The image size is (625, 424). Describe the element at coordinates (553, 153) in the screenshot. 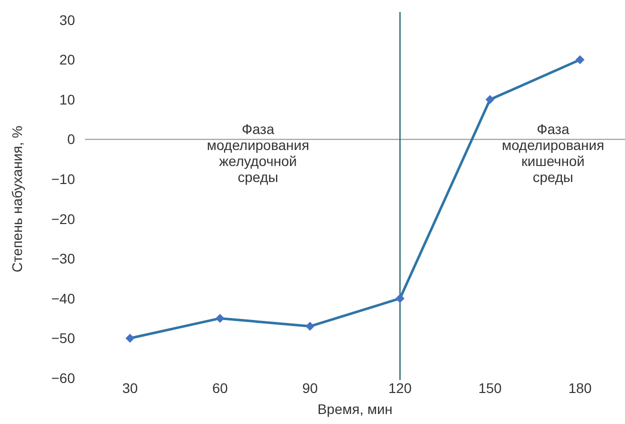

I see `annotation: Фаза моделирования кишечной среды` at that location.